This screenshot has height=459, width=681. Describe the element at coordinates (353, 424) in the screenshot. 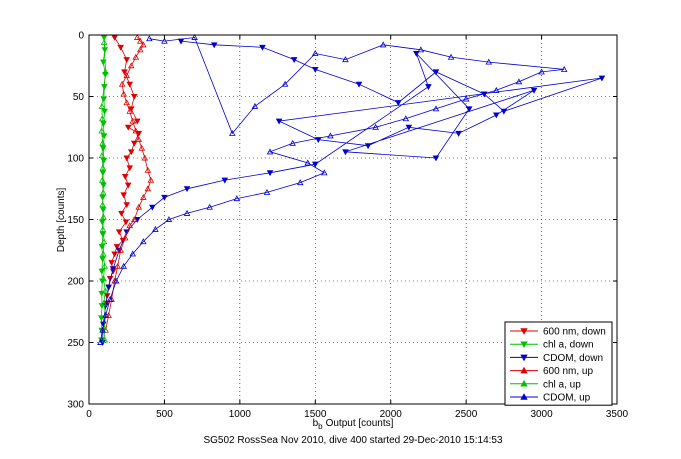

I see `x-axis-label: bb Output [counts]` at that location.